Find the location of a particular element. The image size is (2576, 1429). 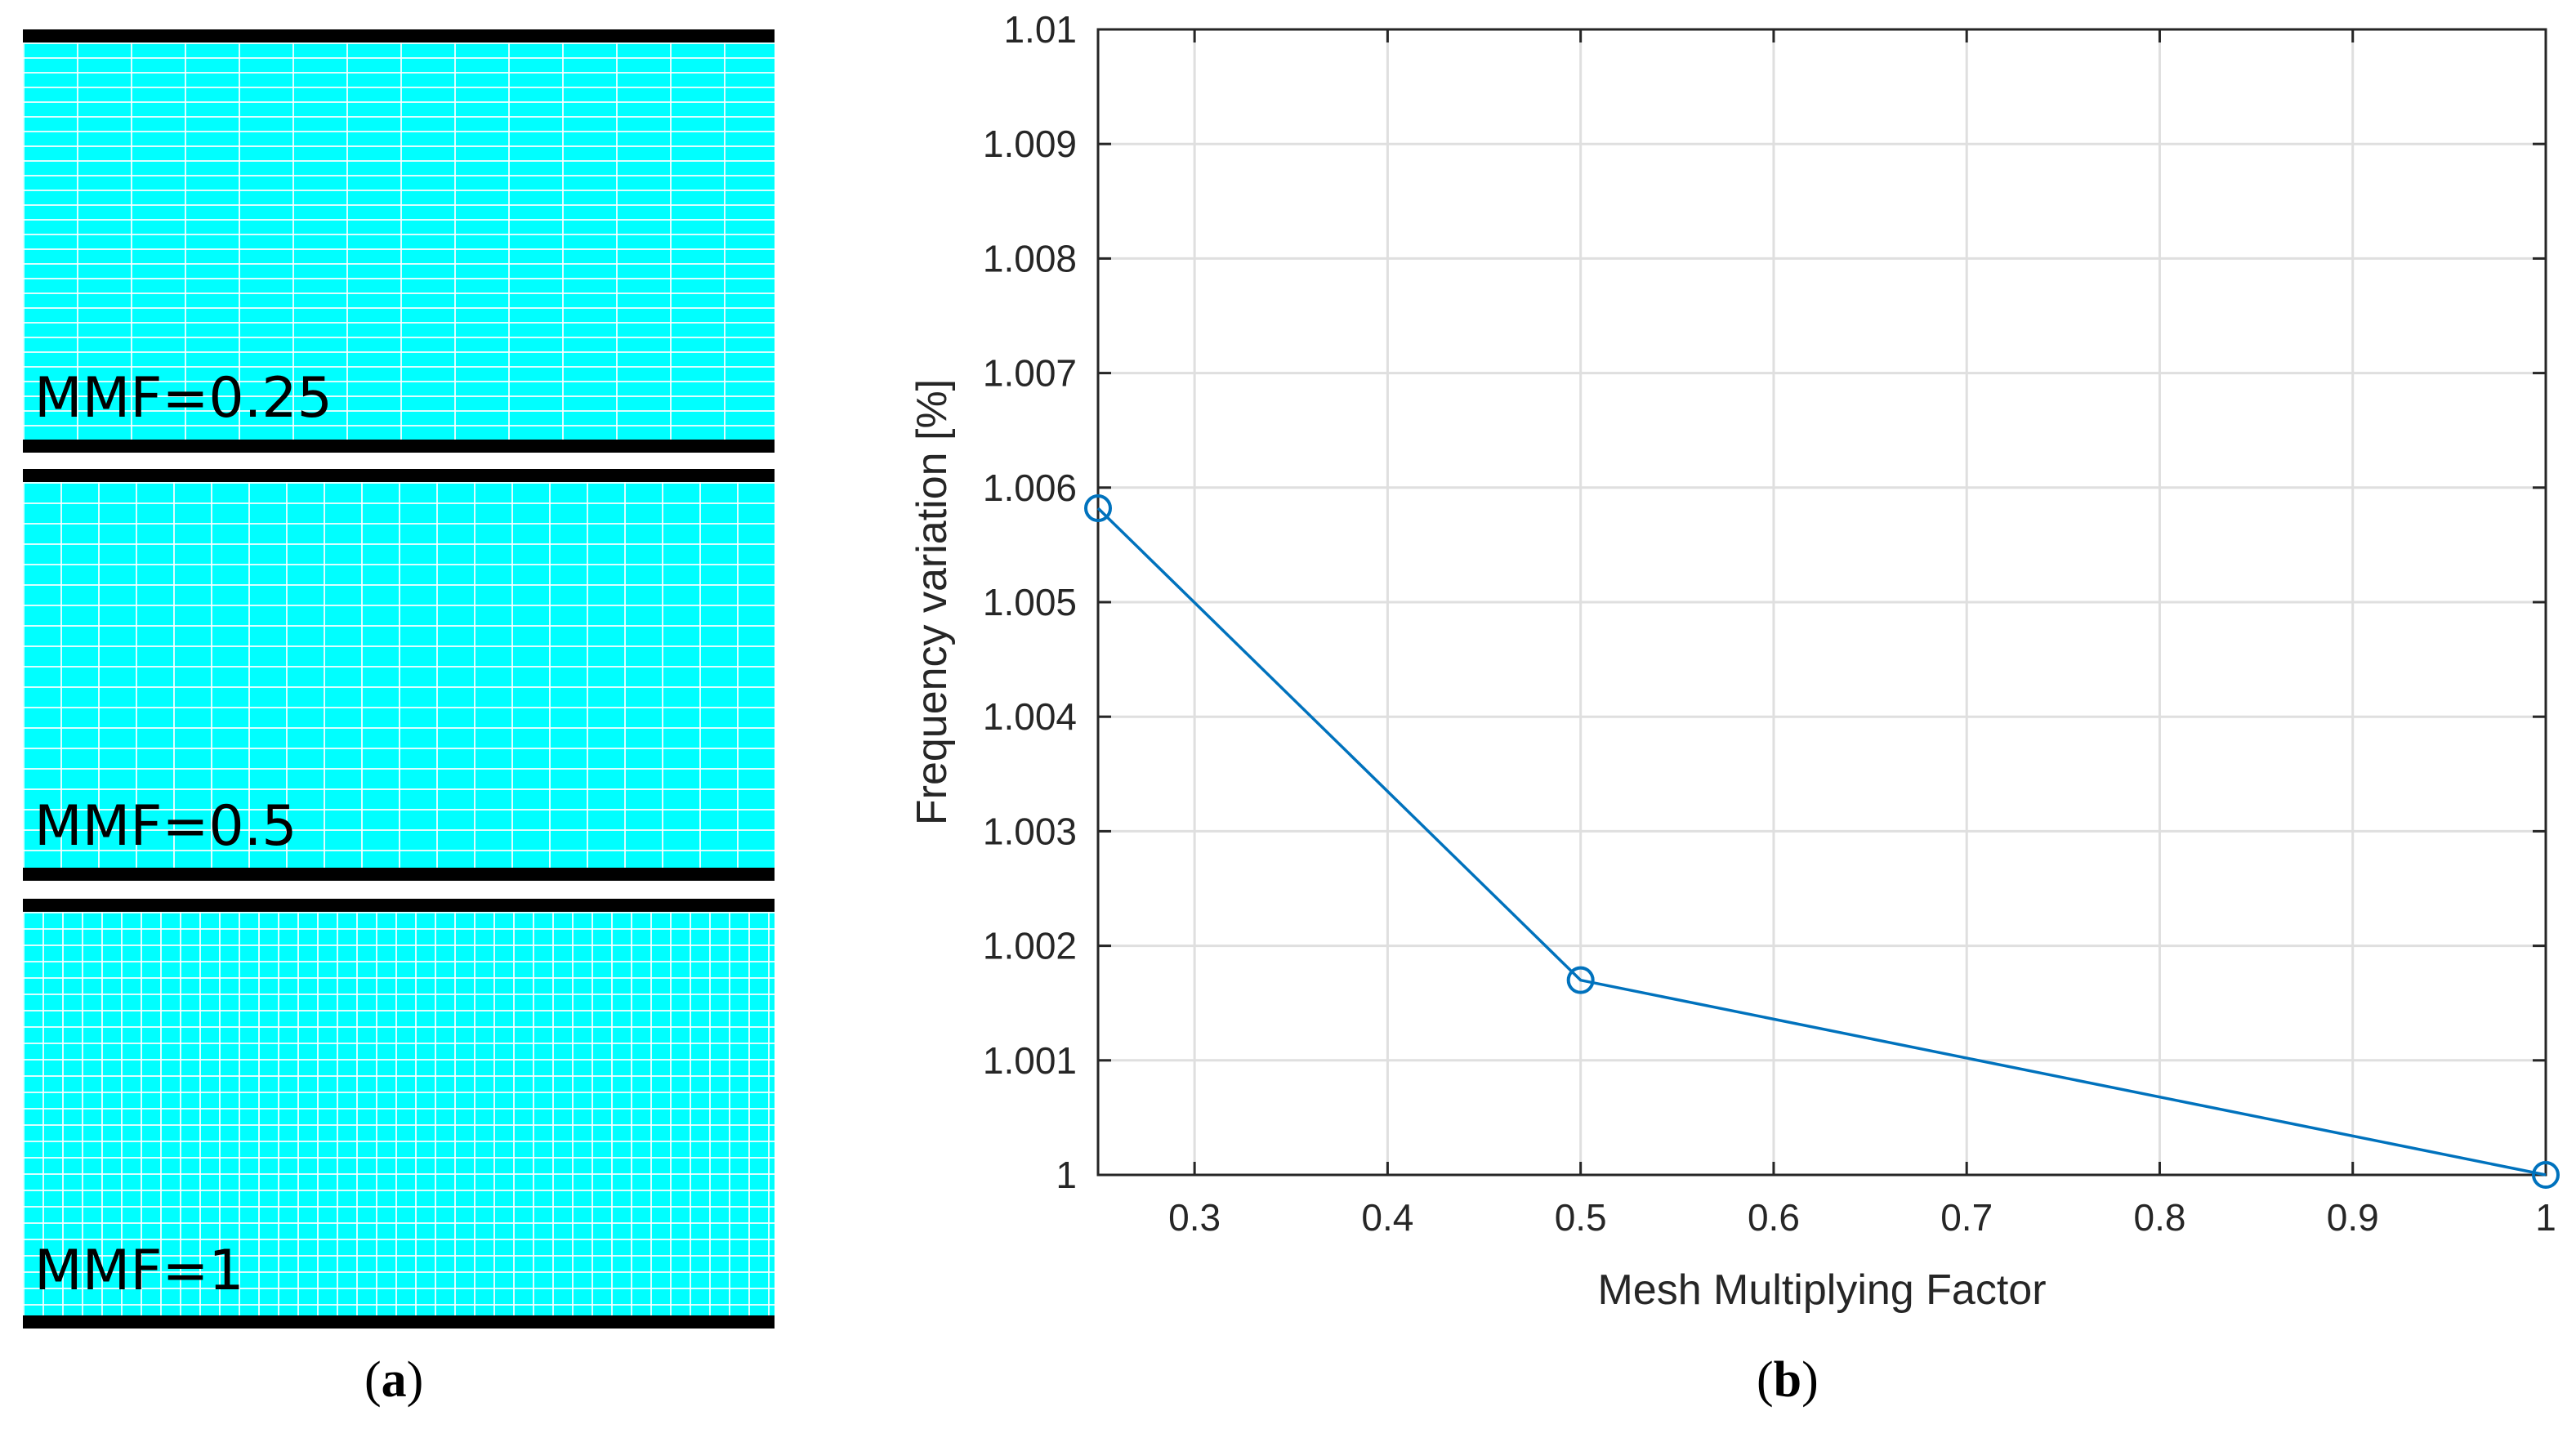

mesh-preview-mmf-0-5: MMF=0.5 is located at coordinates (399, 675).